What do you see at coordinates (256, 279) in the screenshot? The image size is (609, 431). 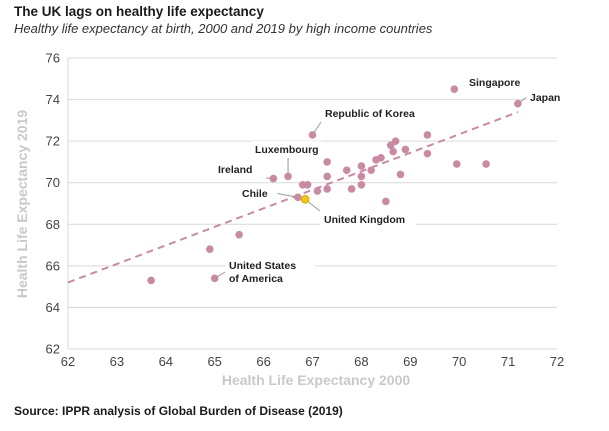 I see `data-label-line: of America` at bounding box center [256, 279].